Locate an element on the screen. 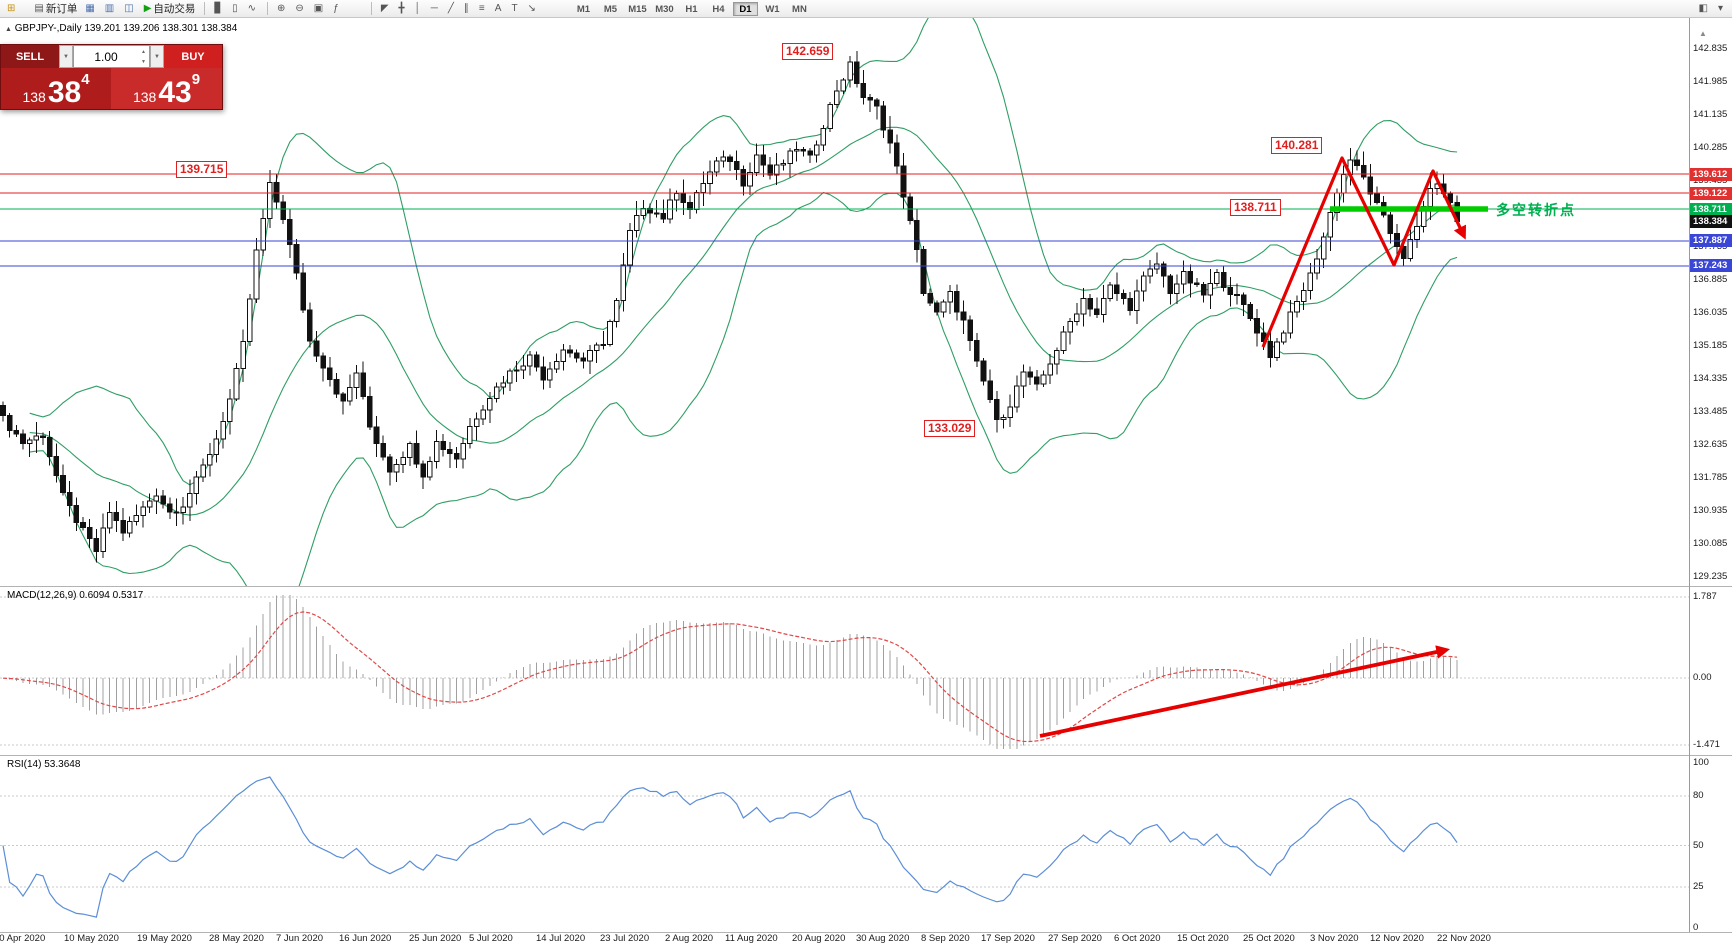 Image resolution: width=1732 pixels, height=944 pixels. navigator-icon: ◫ is located at coordinates (129, 8).